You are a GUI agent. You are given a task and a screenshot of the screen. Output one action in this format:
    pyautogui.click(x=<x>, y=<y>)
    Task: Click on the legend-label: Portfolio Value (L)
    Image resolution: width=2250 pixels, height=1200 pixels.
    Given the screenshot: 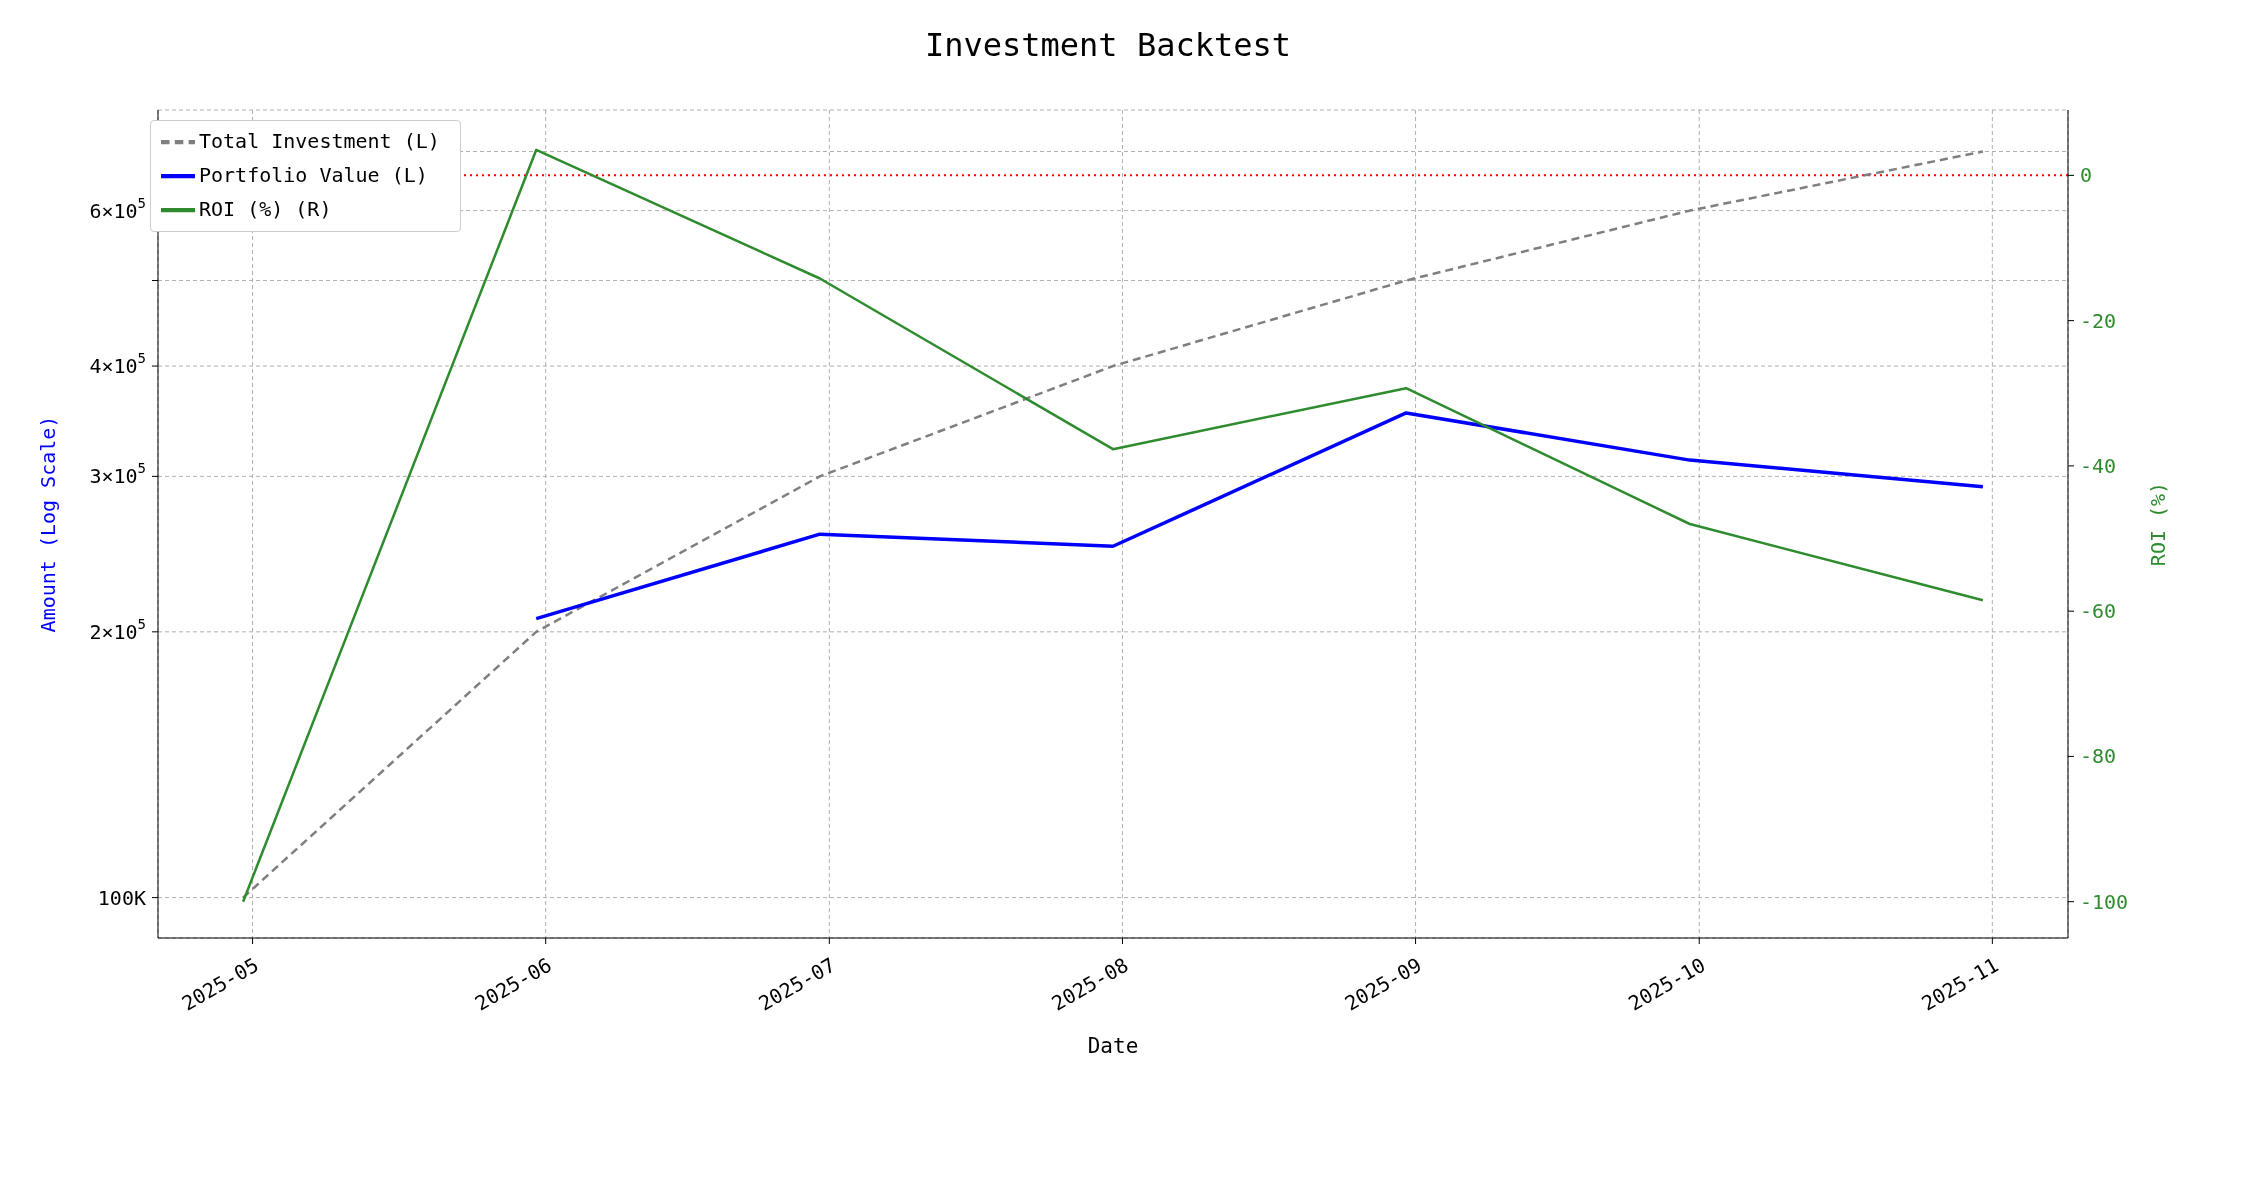 What is the action you would take?
    pyautogui.click(x=313, y=174)
    